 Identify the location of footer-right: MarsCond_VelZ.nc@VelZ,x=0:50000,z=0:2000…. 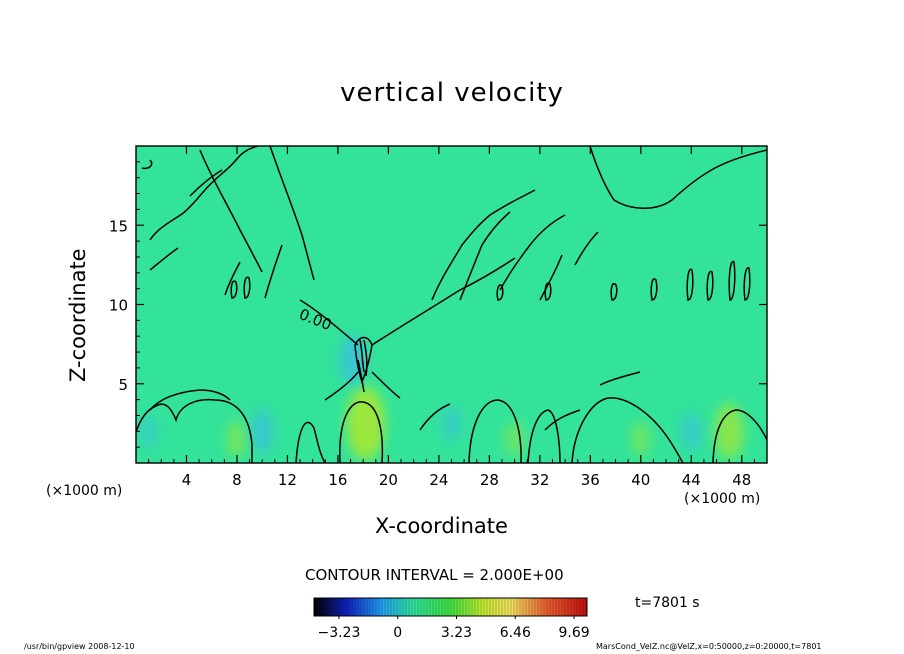
(709, 646).